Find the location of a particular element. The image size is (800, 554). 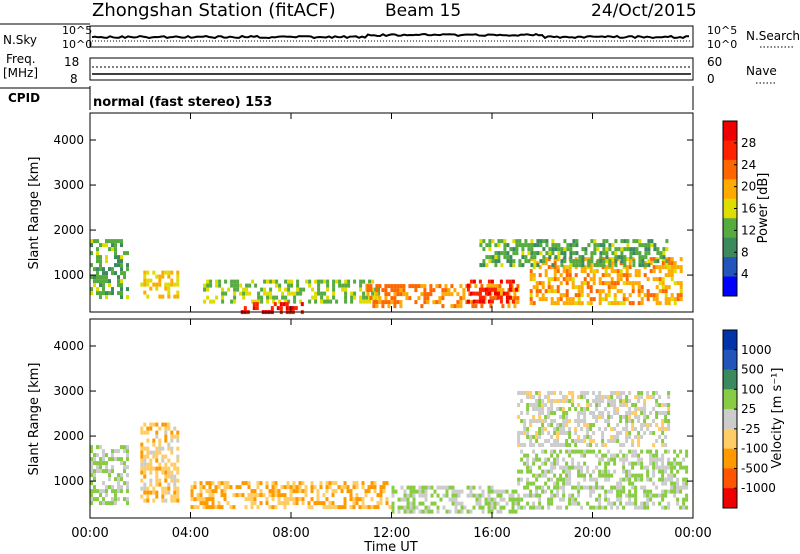

velocity-colorbar is located at coordinates (730, 419).